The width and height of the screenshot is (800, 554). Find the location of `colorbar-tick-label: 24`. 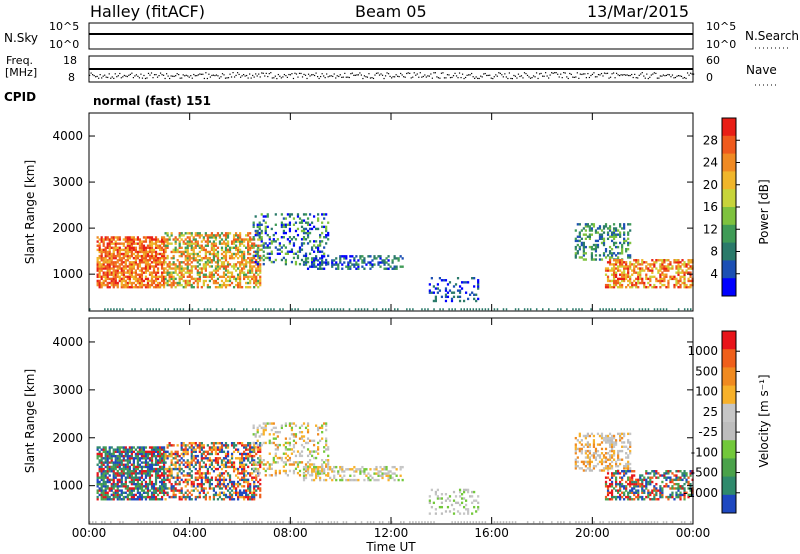

colorbar-tick-label: 24 is located at coordinates (710, 163).